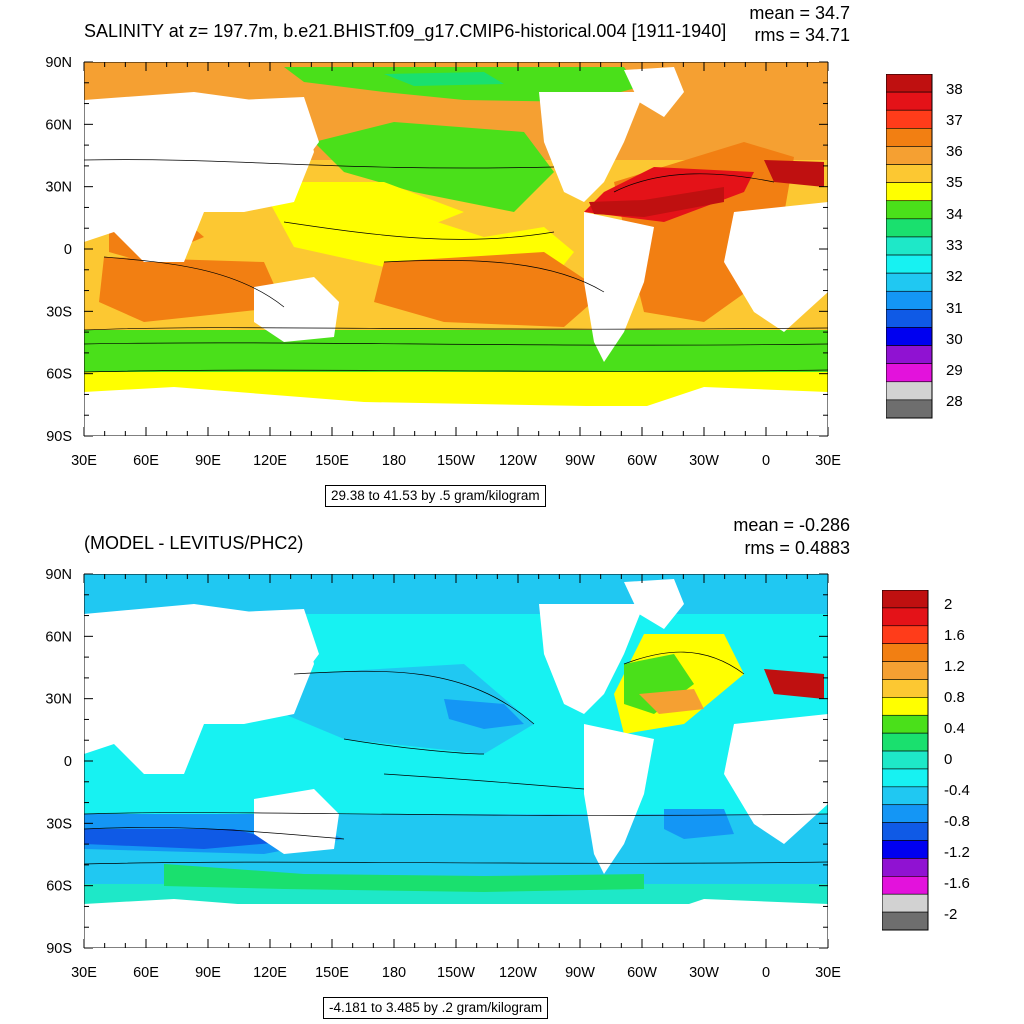  I want to click on bottom-mean-text: mean = -0.286, so click(791, 525).